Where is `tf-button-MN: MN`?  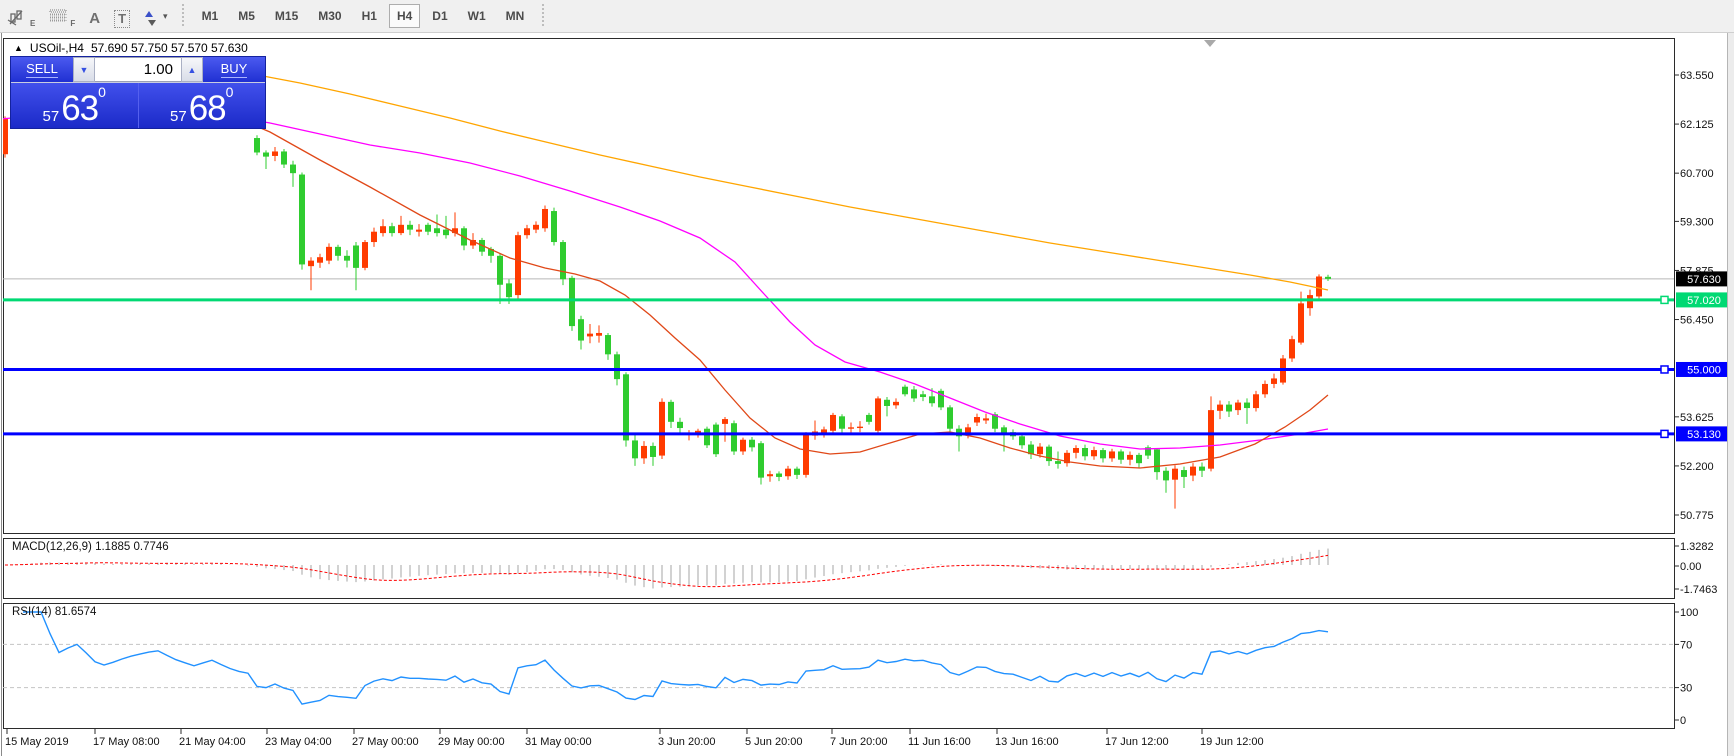 tf-button-MN: MN is located at coordinates (515, 16).